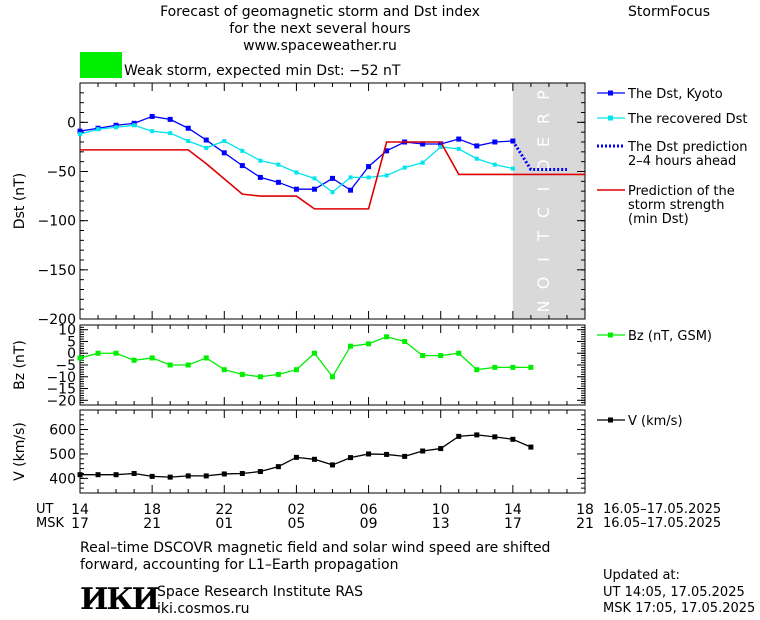 This screenshot has height=620, width=760. Describe the element at coordinates (71, 123) in the screenshot. I see `y-tick-label: 0` at that location.